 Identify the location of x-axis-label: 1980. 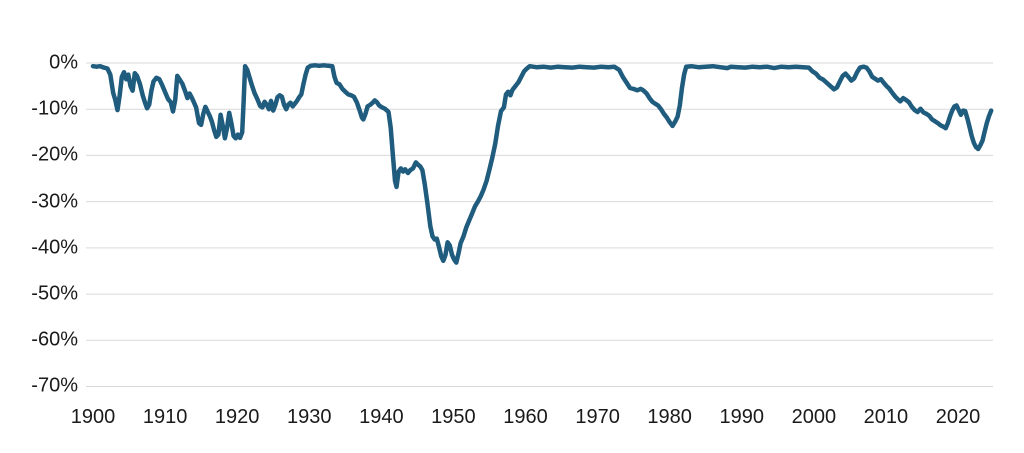
(669, 417).